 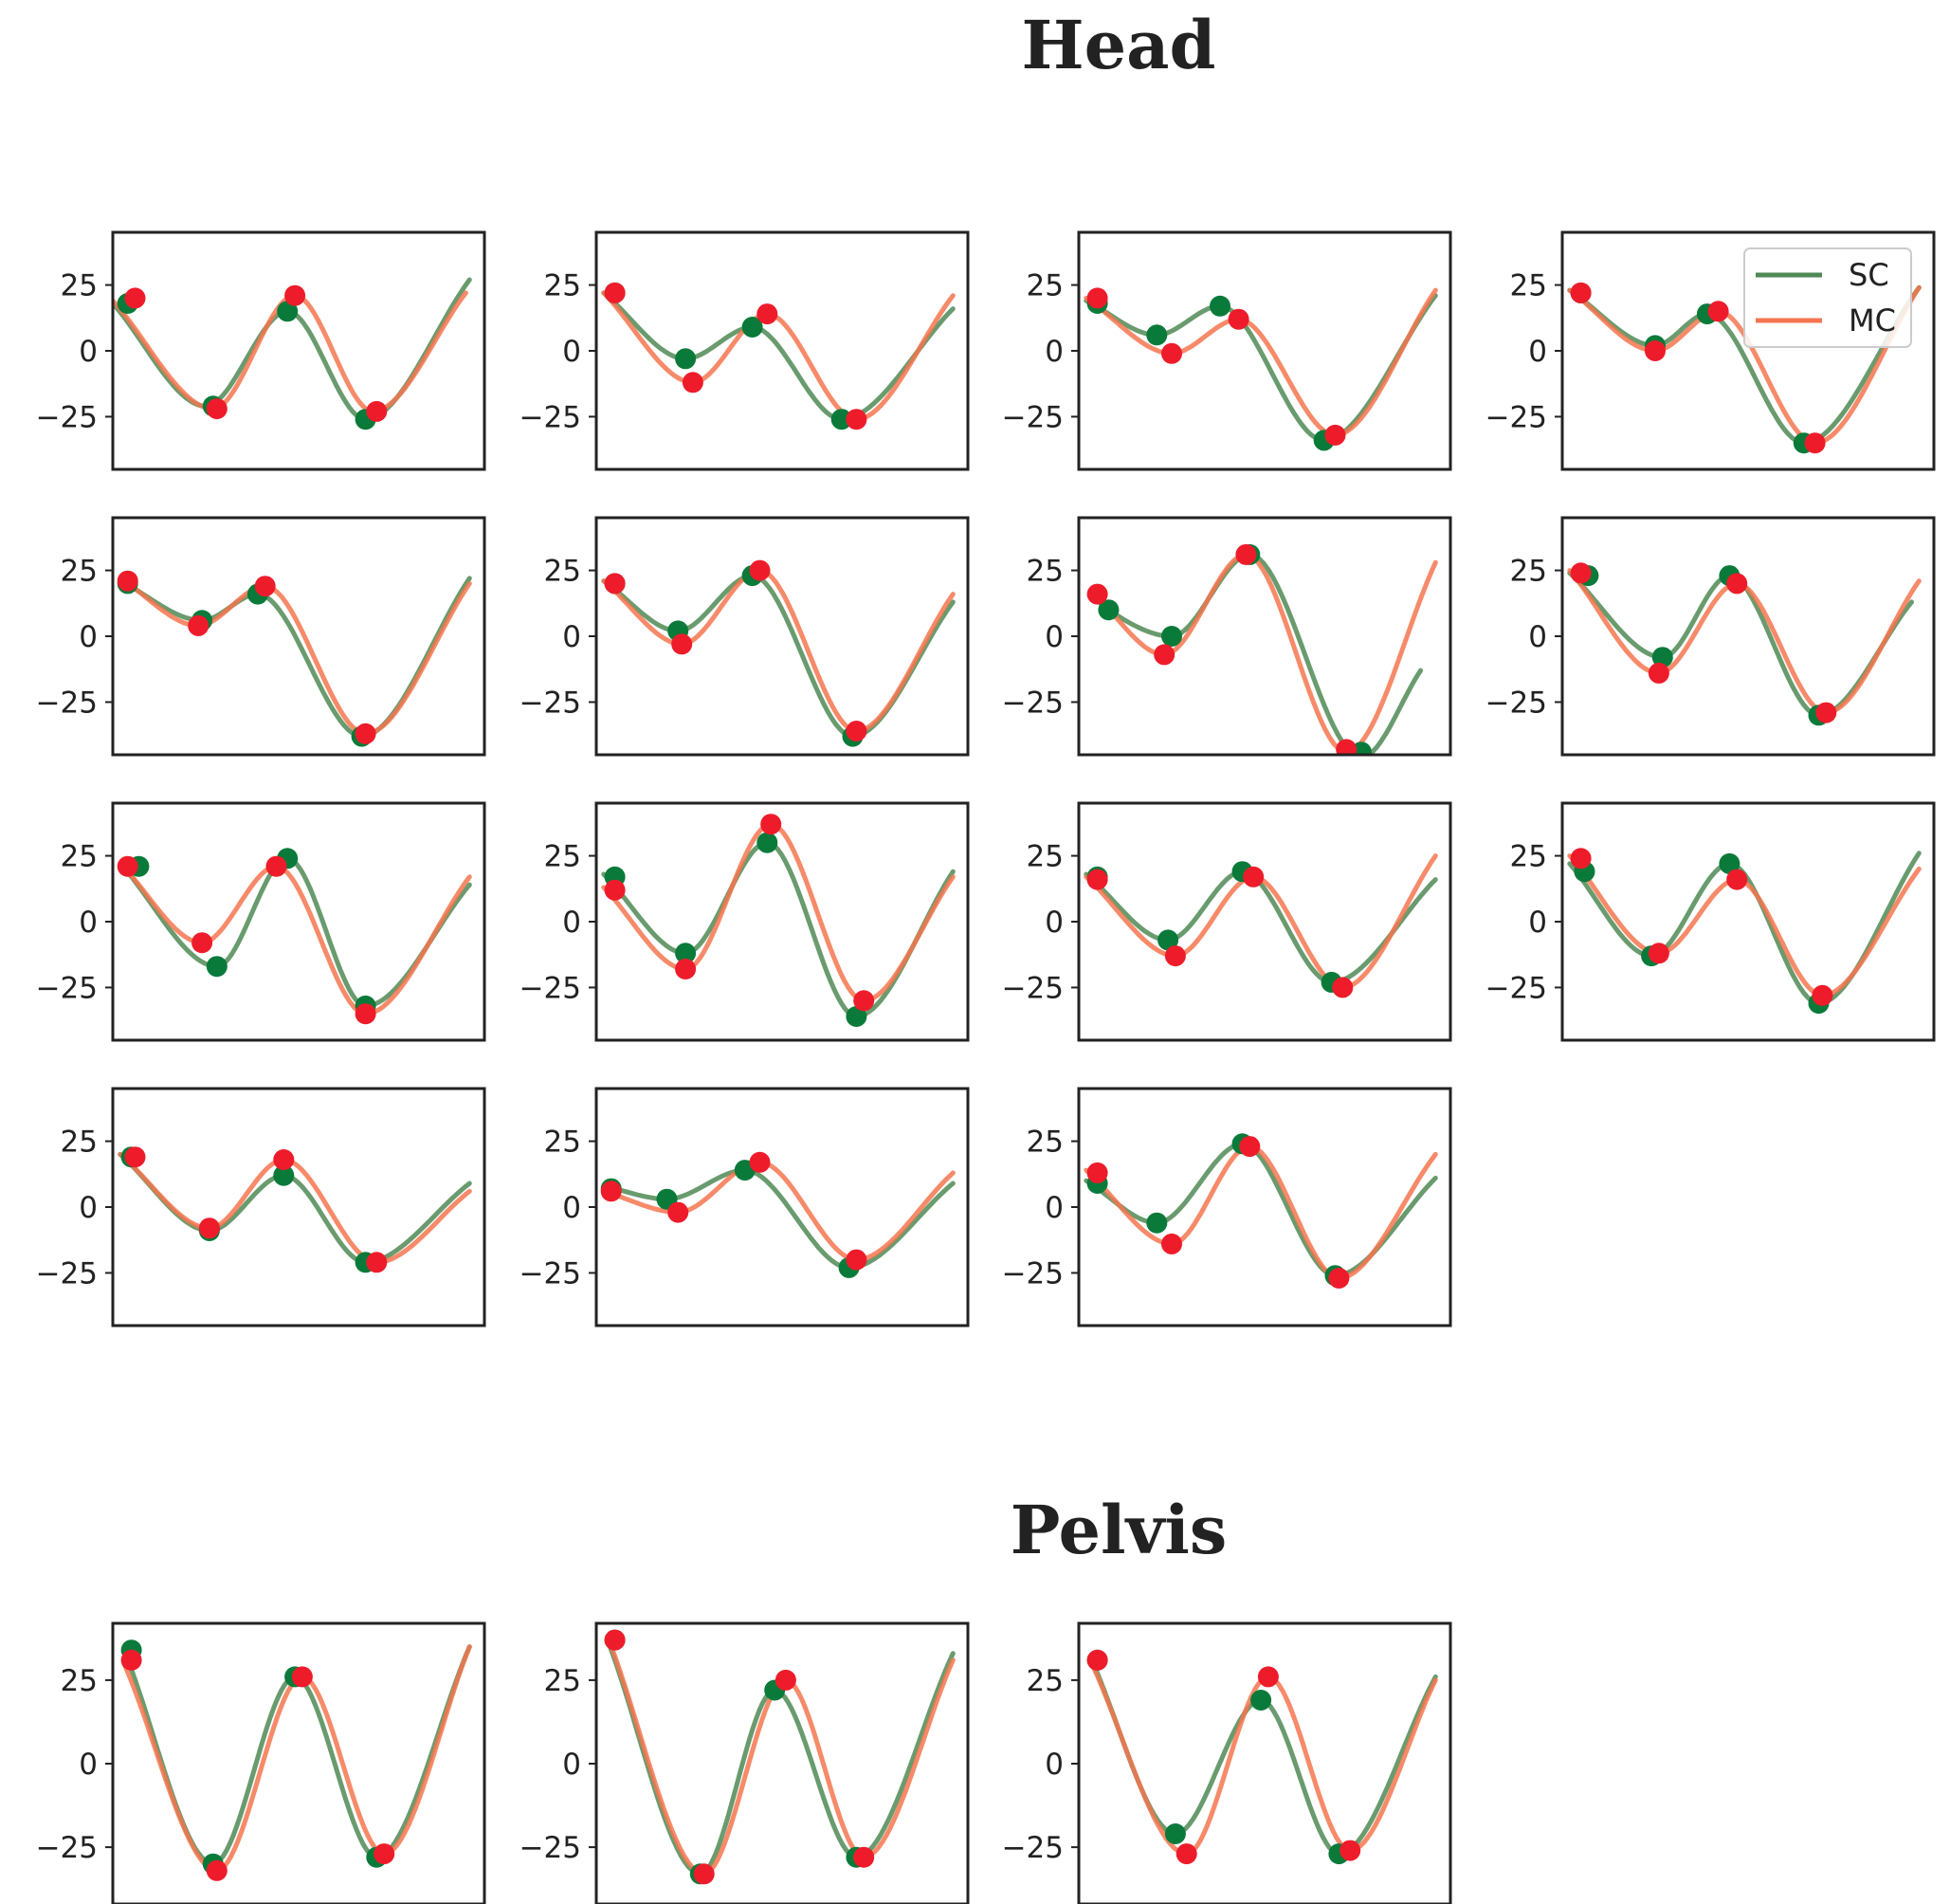 I want to click on head-section-title: Head, so click(x=1119, y=45).